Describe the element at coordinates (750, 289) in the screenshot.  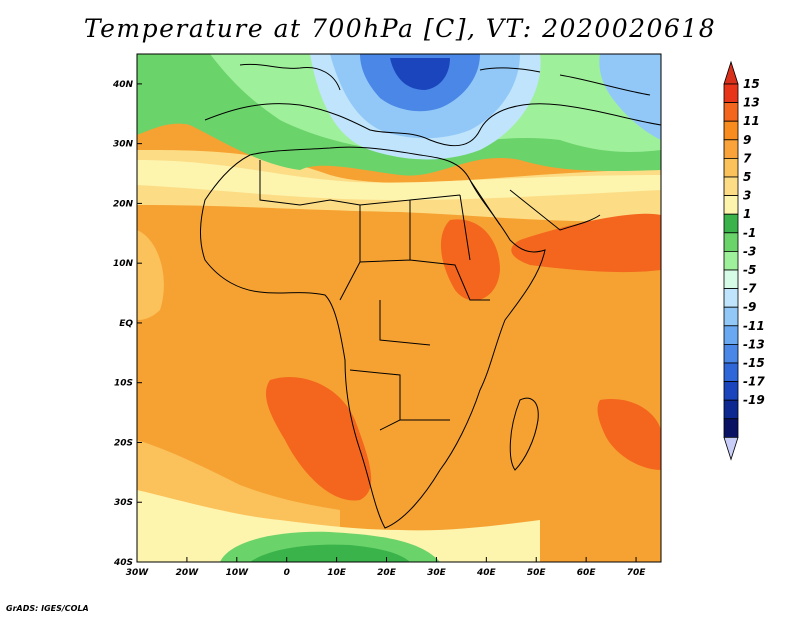
I see `colorbar-label: -7` at that location.